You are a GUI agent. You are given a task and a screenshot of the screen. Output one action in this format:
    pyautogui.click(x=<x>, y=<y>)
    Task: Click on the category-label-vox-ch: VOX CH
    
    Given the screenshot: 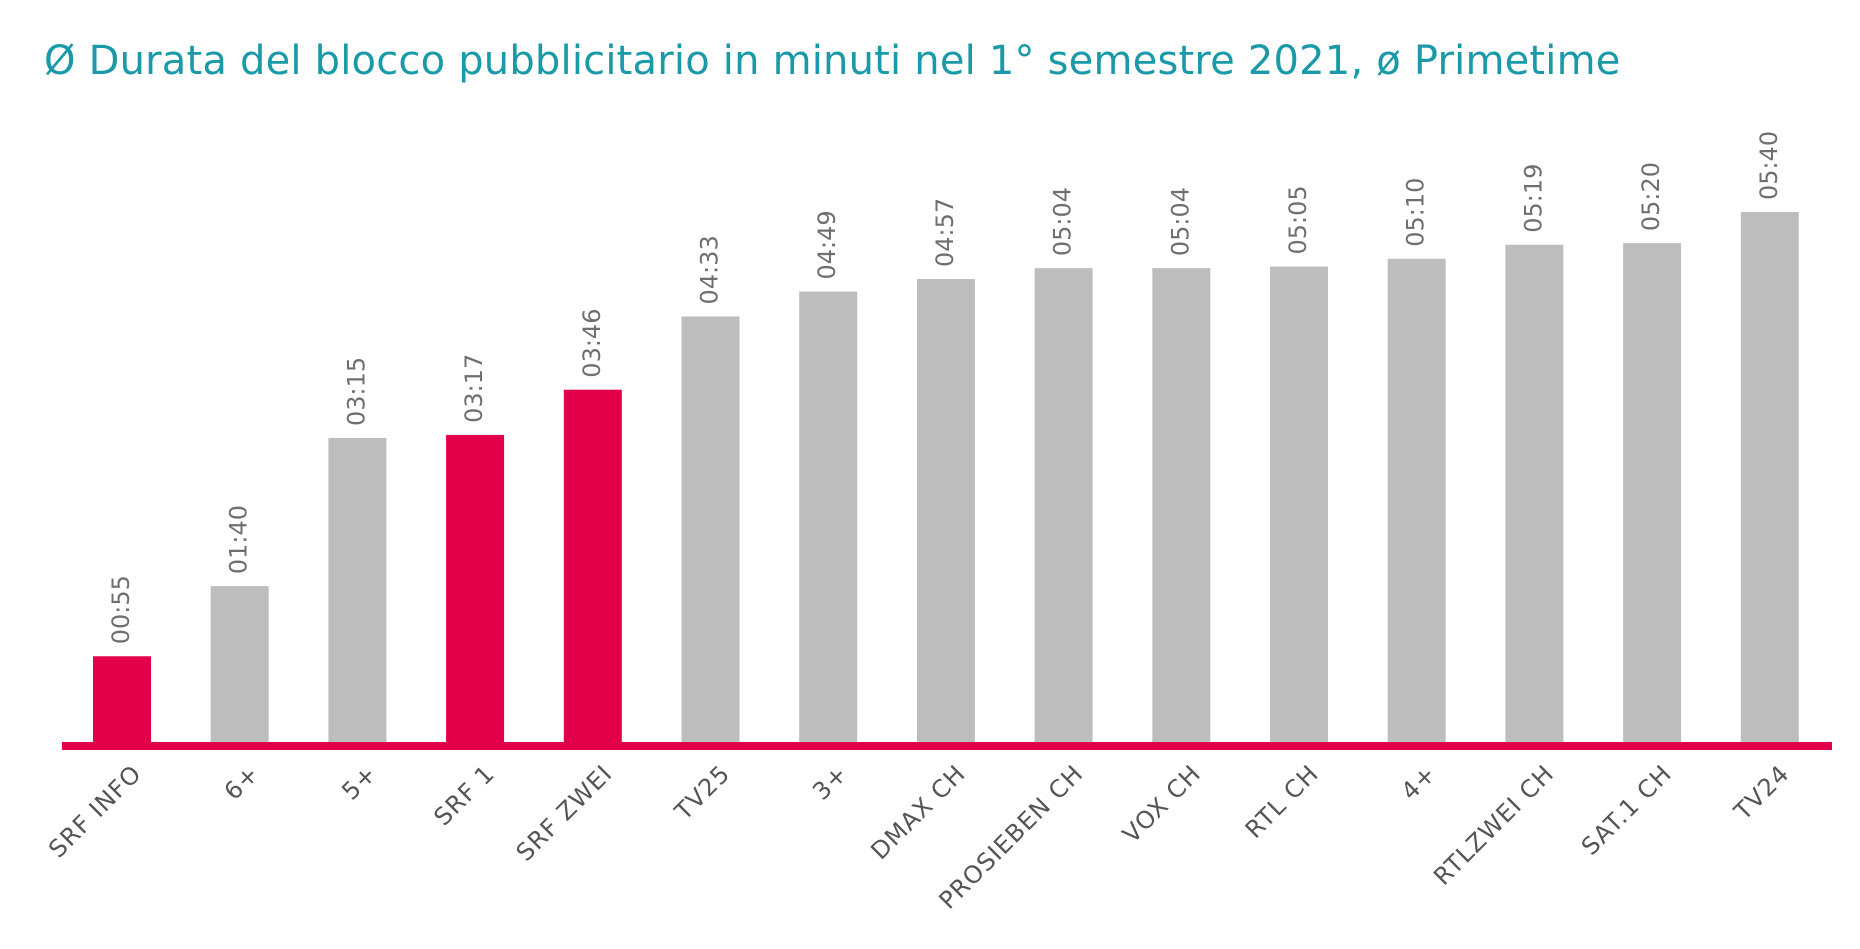 What is the action you would take?
    pyautogui.click(x=1161, y=803)
    